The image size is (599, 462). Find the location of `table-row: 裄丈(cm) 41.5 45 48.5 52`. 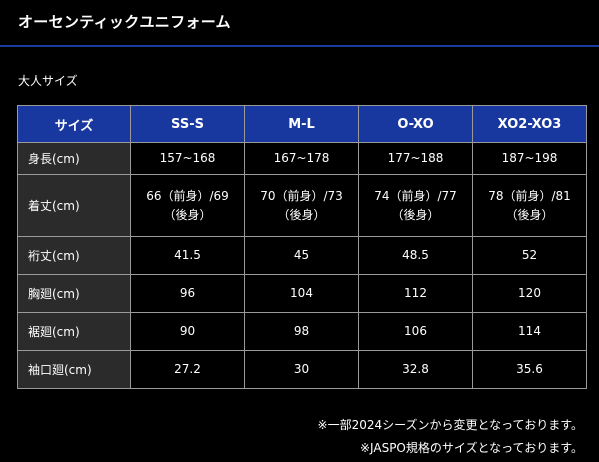

table-row: 裄丈(cm) 41.5 45 48.5 52 is located at coordinates (302, 255).